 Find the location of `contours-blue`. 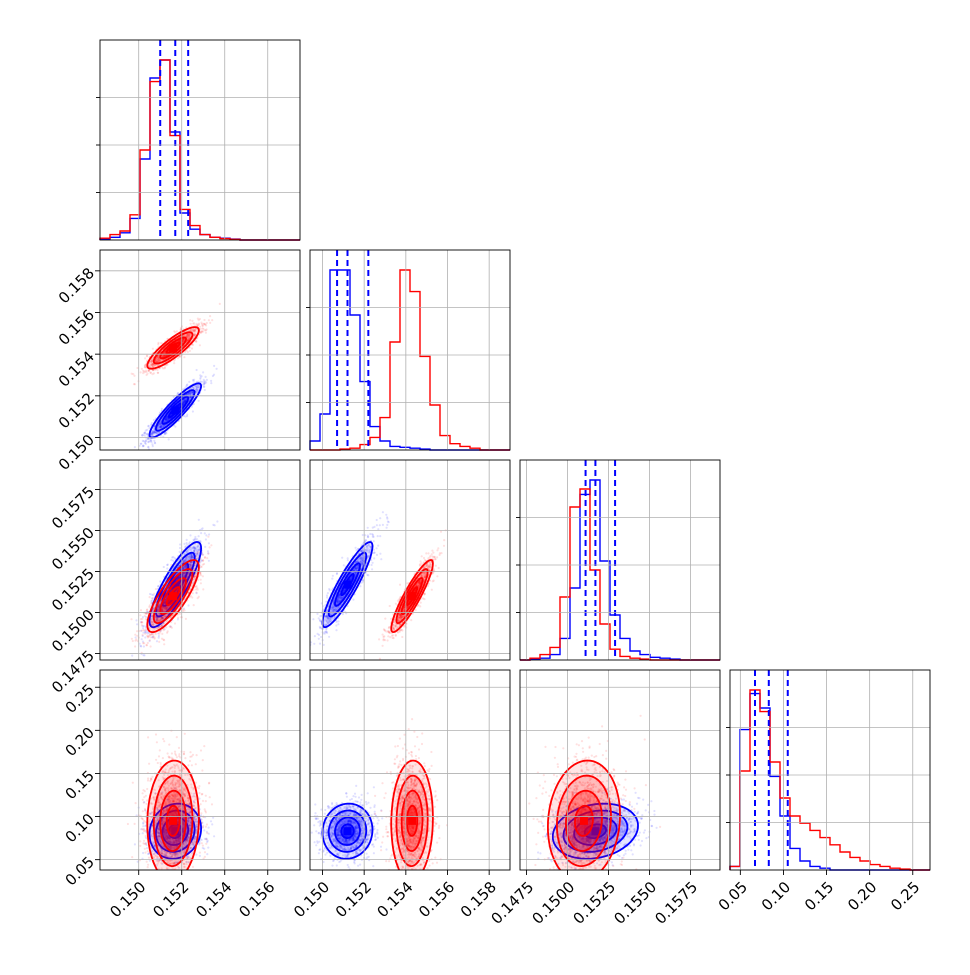

contours-blue is located at coordinates (176, 410).